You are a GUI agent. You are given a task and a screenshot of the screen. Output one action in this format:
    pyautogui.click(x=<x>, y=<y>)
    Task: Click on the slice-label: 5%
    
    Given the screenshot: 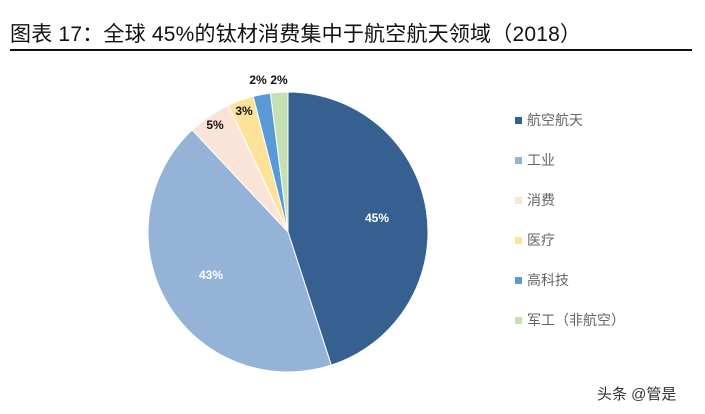 What is the action you would take?
    pyautogui.click(x=215, y=125)
    